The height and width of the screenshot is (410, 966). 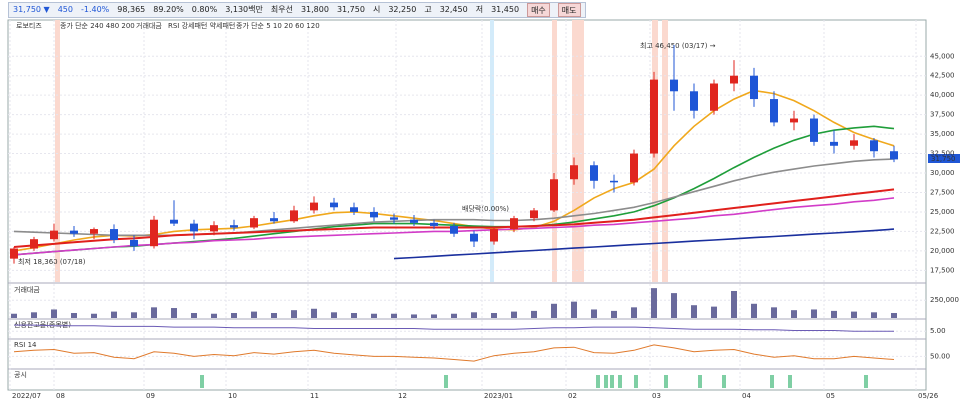 What do you see at coordinates (656, 396) in the screenshot?
I see `x-tick-label: 03` at bounding box center [656, 396].